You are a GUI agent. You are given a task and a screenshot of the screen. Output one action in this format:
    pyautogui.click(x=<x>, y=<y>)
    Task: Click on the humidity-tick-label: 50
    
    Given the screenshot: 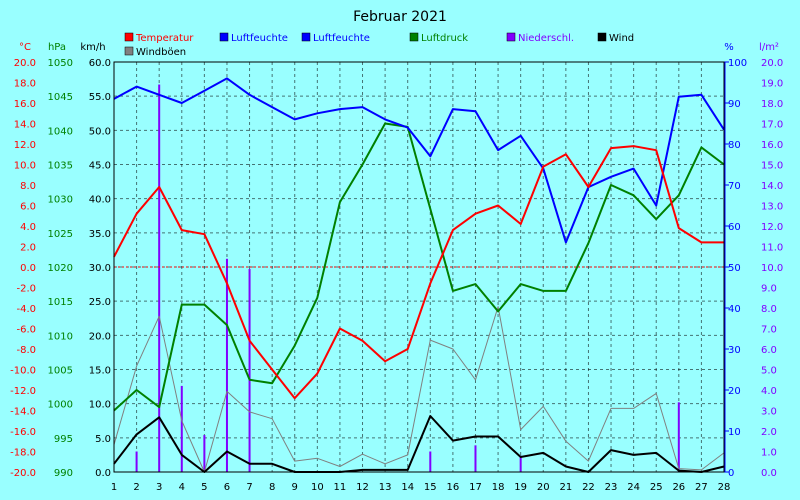 What is the action you would take?
    pyautogui.click(x=734, y=268)
    